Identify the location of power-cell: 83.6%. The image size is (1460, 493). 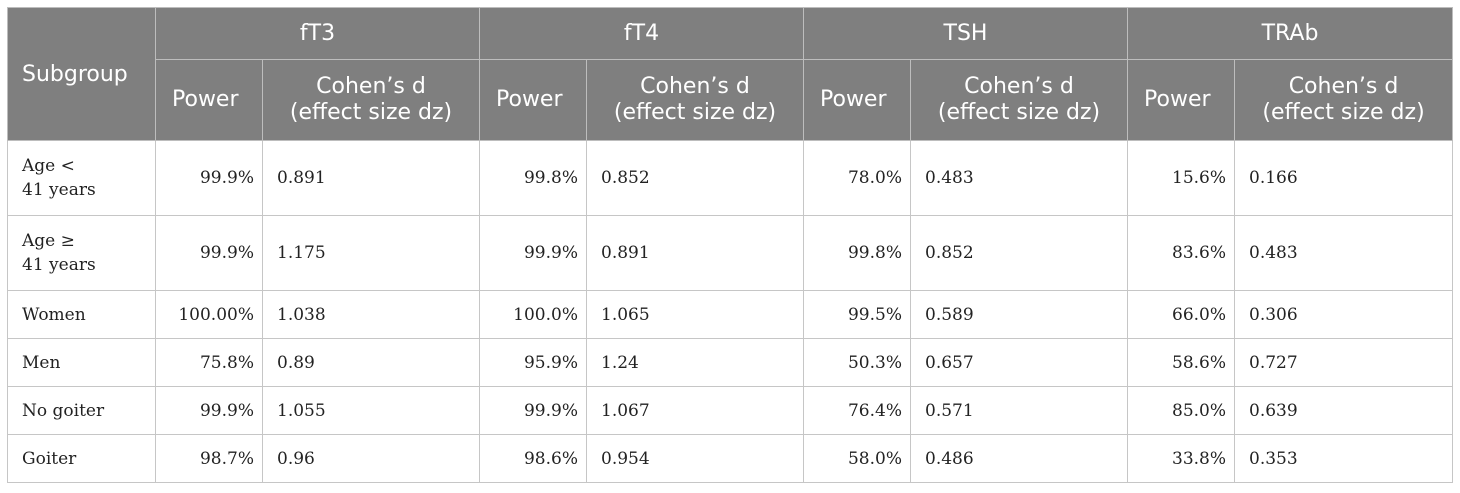
(1181, 253).